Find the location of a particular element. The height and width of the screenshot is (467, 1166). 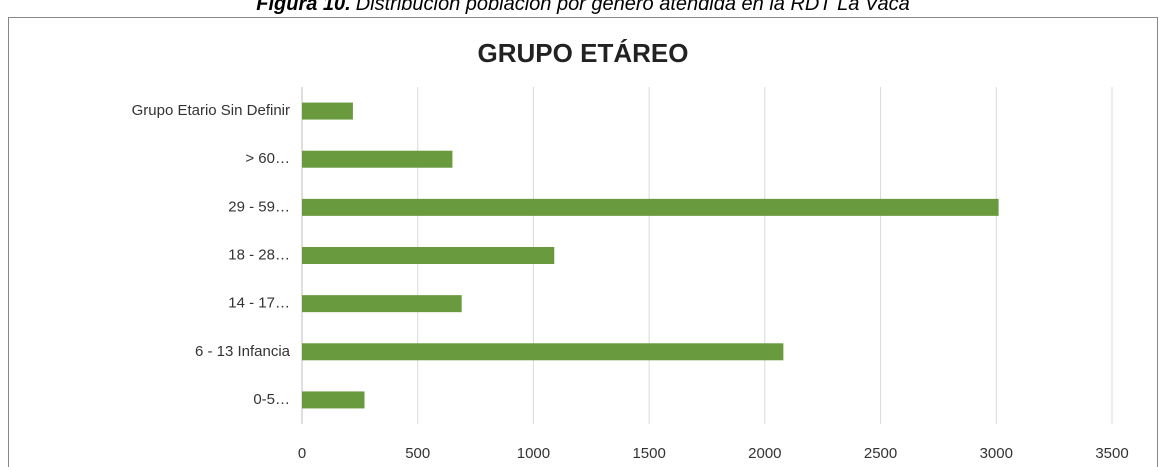

x-tick-label: 2500 is located at coordinates (880, 453).